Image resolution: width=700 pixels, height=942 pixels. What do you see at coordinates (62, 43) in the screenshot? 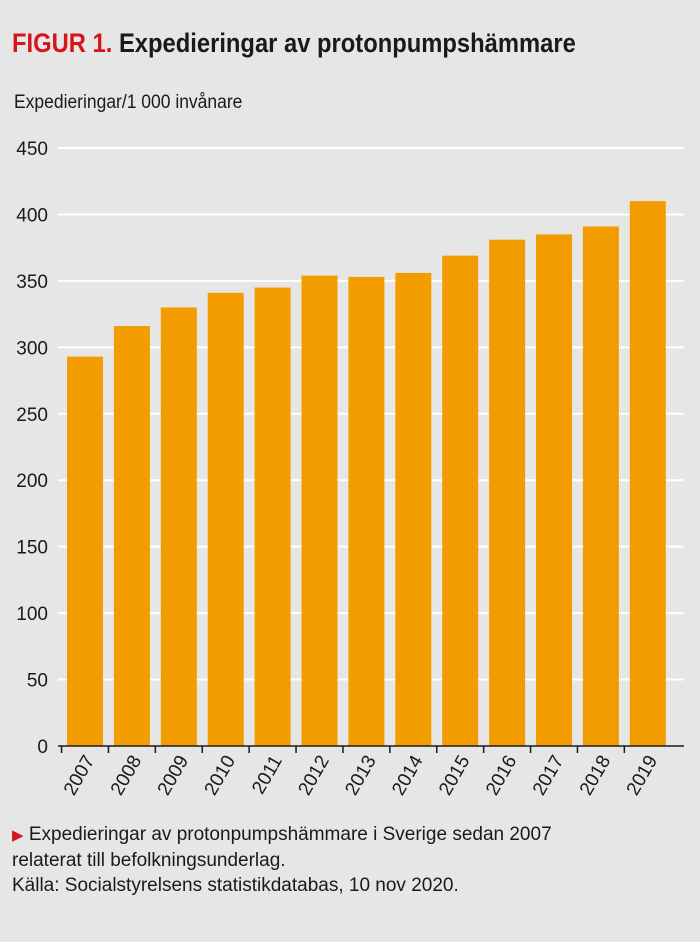
I see `figure-number: FIGUR 1.` at bounding box center [62, 43].